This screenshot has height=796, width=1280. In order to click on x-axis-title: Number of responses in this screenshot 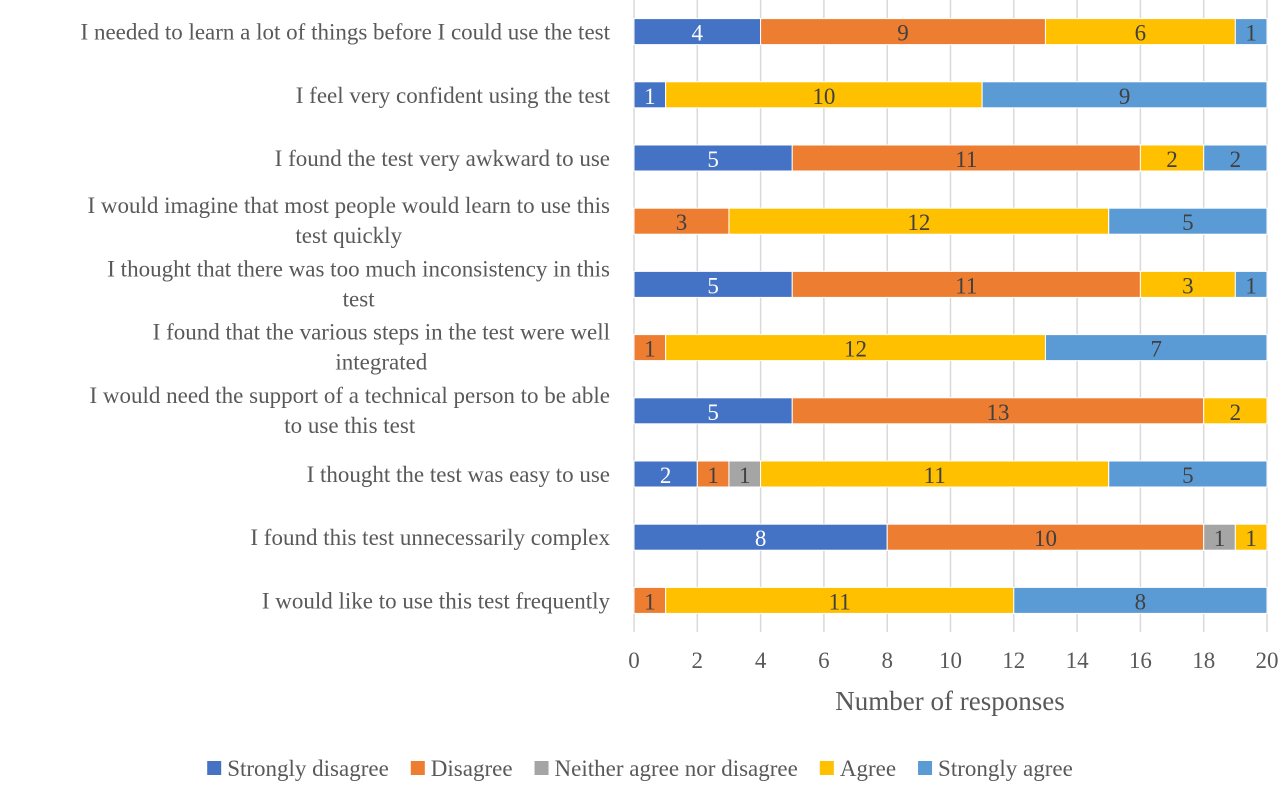, I will do `click(949, 701)`.